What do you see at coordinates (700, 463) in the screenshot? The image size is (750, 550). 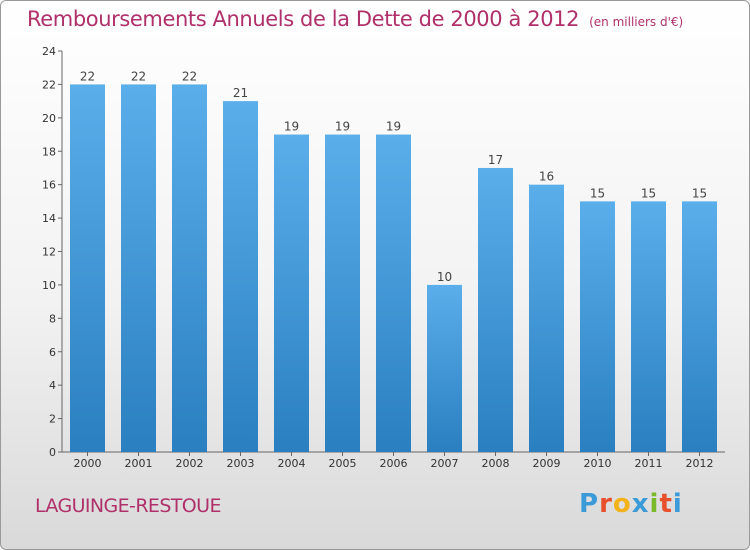 I see `x-tick-label: 2012` at bounding box center [700, 463].